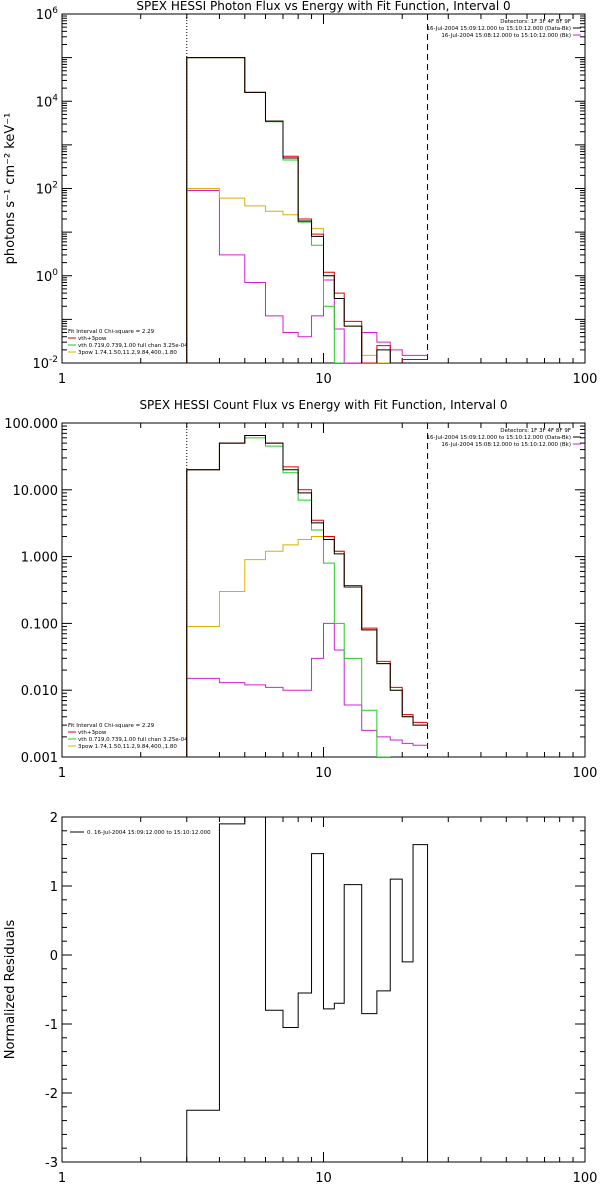 Image resolution: width=600 pixels, height=1200 pixels. I want to click on y-tick-label-base: -3, so click(51, 1163).